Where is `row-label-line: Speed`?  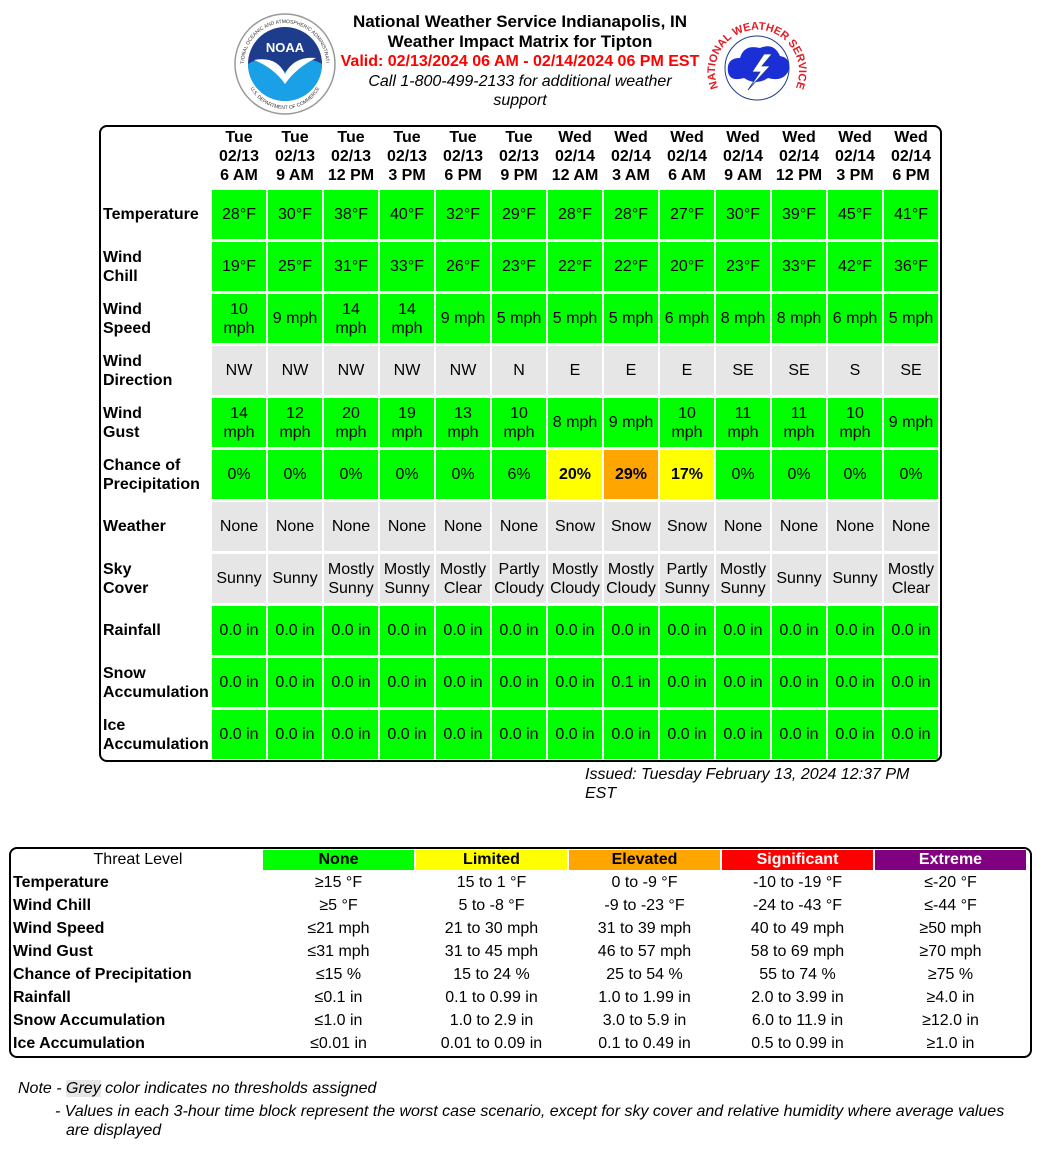
row-label-line: Speed is located at coordinates (127, 328).